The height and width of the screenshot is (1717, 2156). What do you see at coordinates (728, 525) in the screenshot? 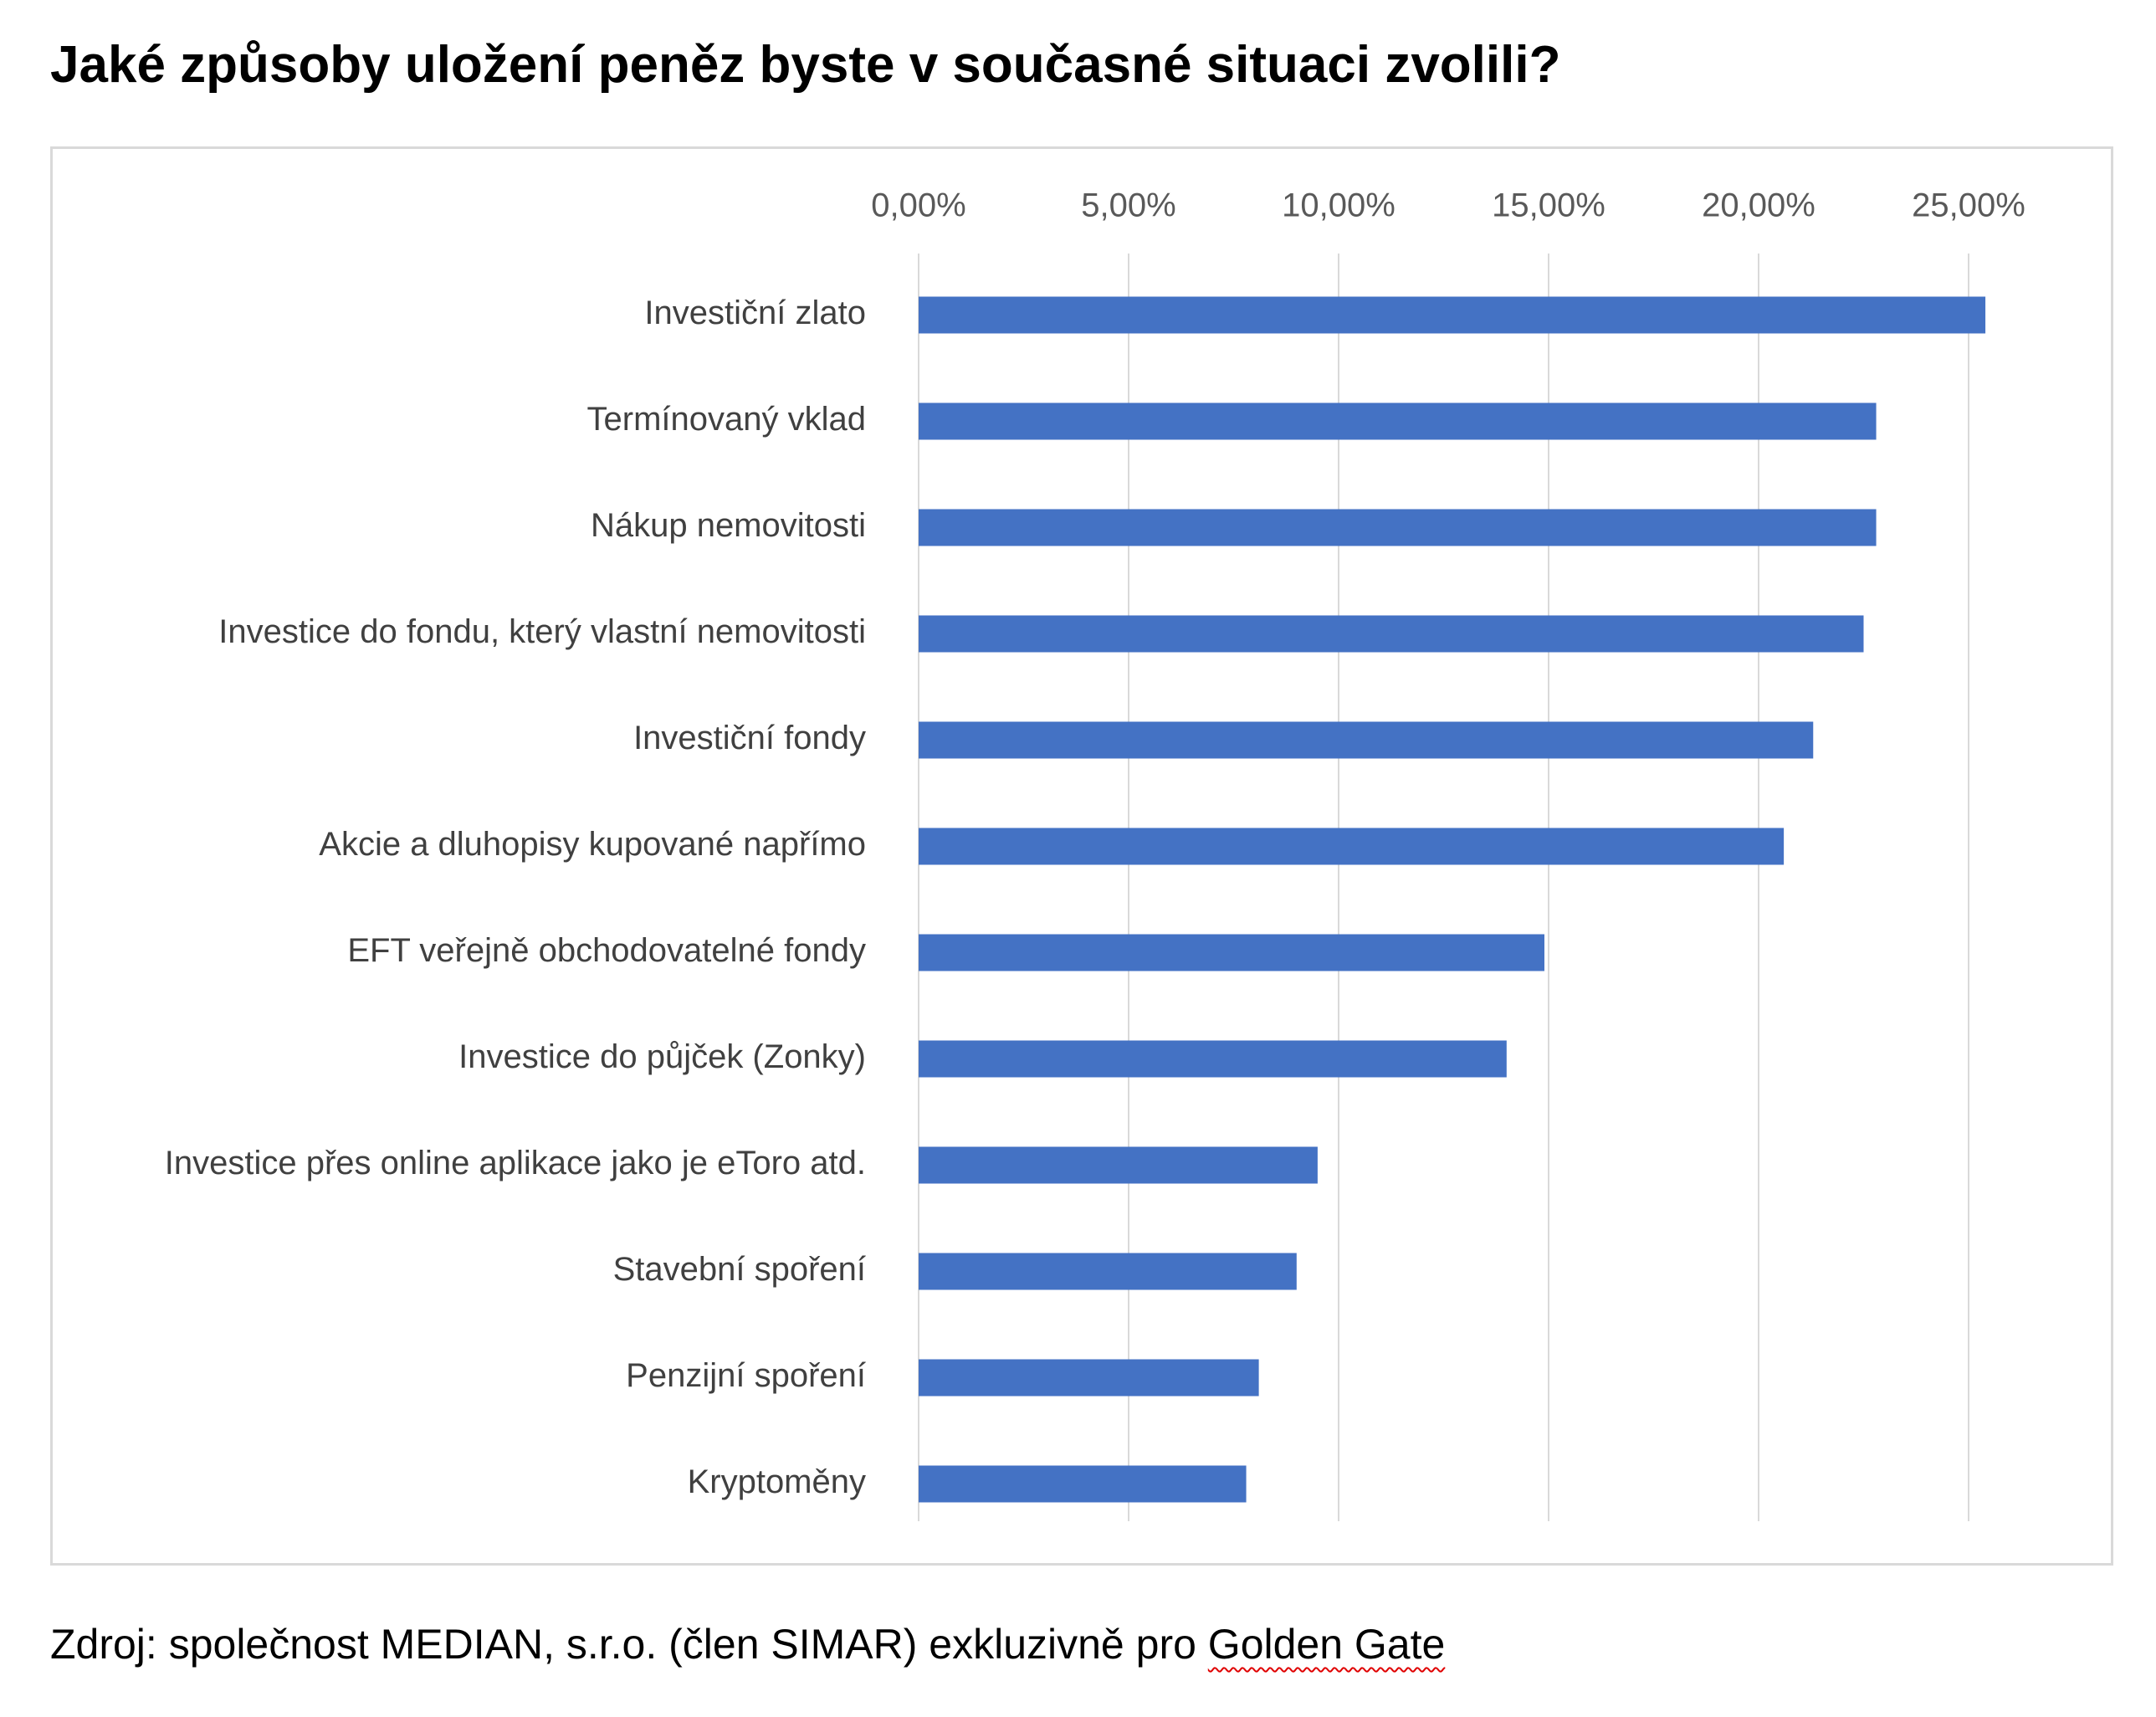
I see `category-label: Nákup nemovitosti` at bounding box center [728, 525].